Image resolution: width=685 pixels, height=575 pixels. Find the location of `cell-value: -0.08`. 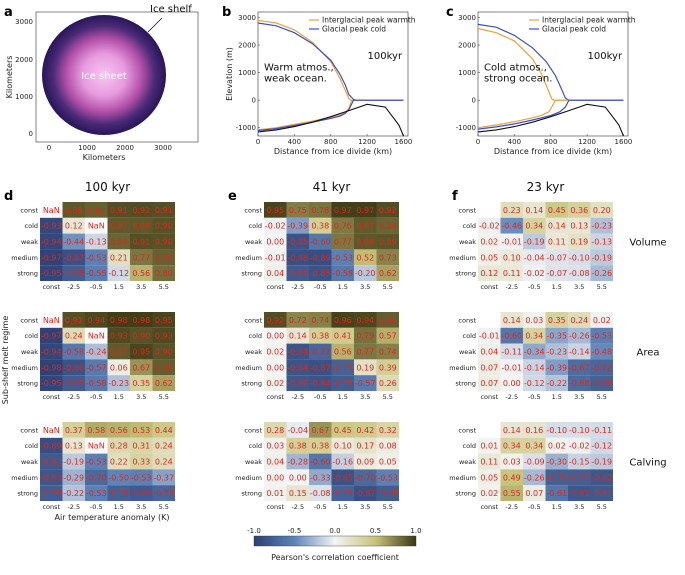

cell-value: -0.08 is located at coordinates (579, 273).